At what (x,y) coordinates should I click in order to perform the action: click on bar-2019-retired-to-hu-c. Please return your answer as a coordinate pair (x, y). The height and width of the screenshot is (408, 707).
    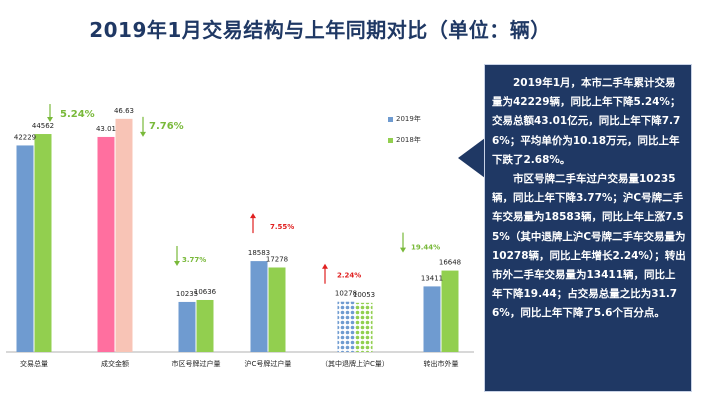
    Looking at the image, I should click on (346, 326).